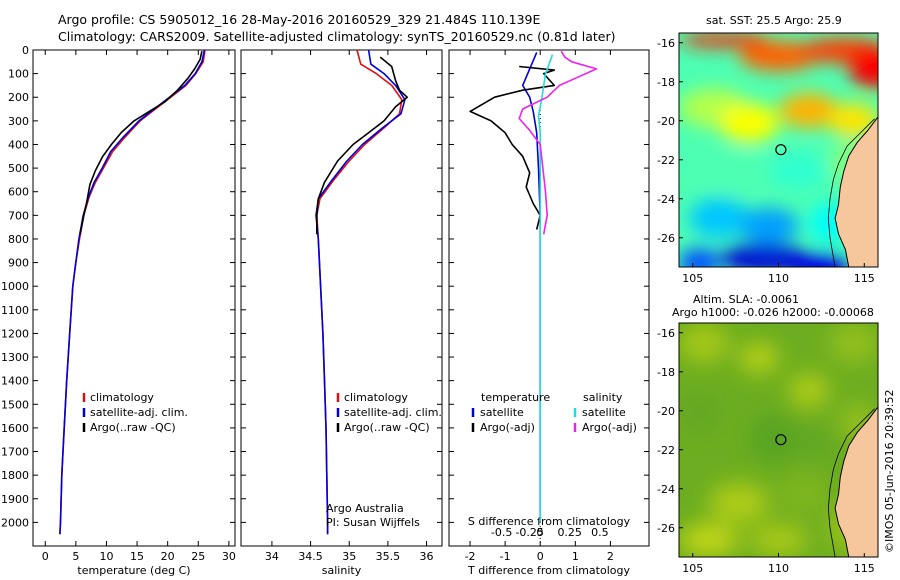 The width and height of the screenshot is (900, 580). Describe the element at coordinates (774, 20) in the screenshot. I see `map-title: sat. SST: 25.5 Argo: 25.9` at that location.